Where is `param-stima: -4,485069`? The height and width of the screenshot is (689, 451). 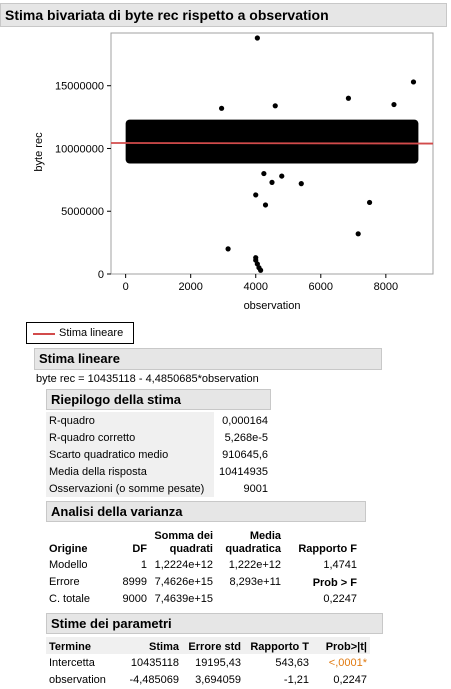
param-stima: -4,485069 is located at coordinates (154, 679).